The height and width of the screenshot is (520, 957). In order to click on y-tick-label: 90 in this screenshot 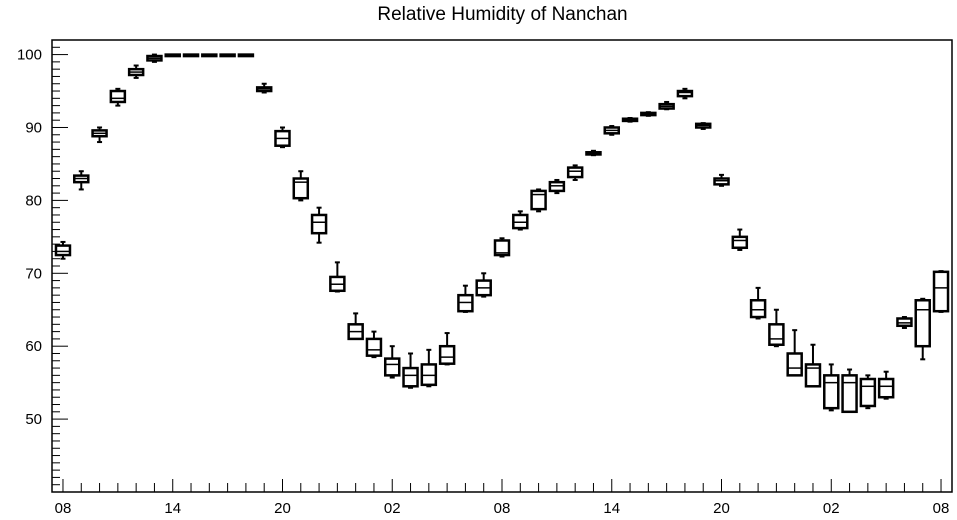, I will do `click(33, 127)`.